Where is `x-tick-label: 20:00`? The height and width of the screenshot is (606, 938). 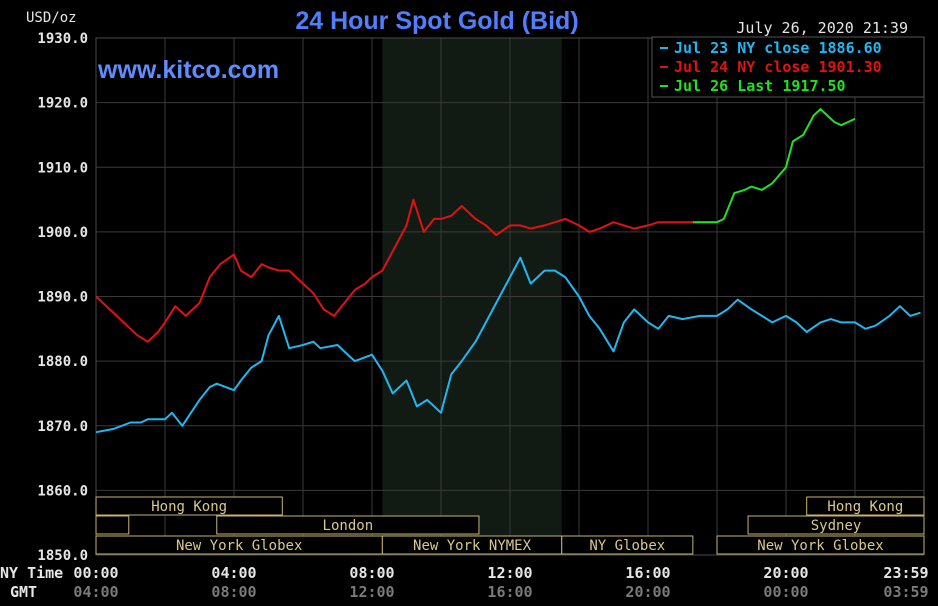
x-tick-label: 20:00 is located at coordinates (785, 573).